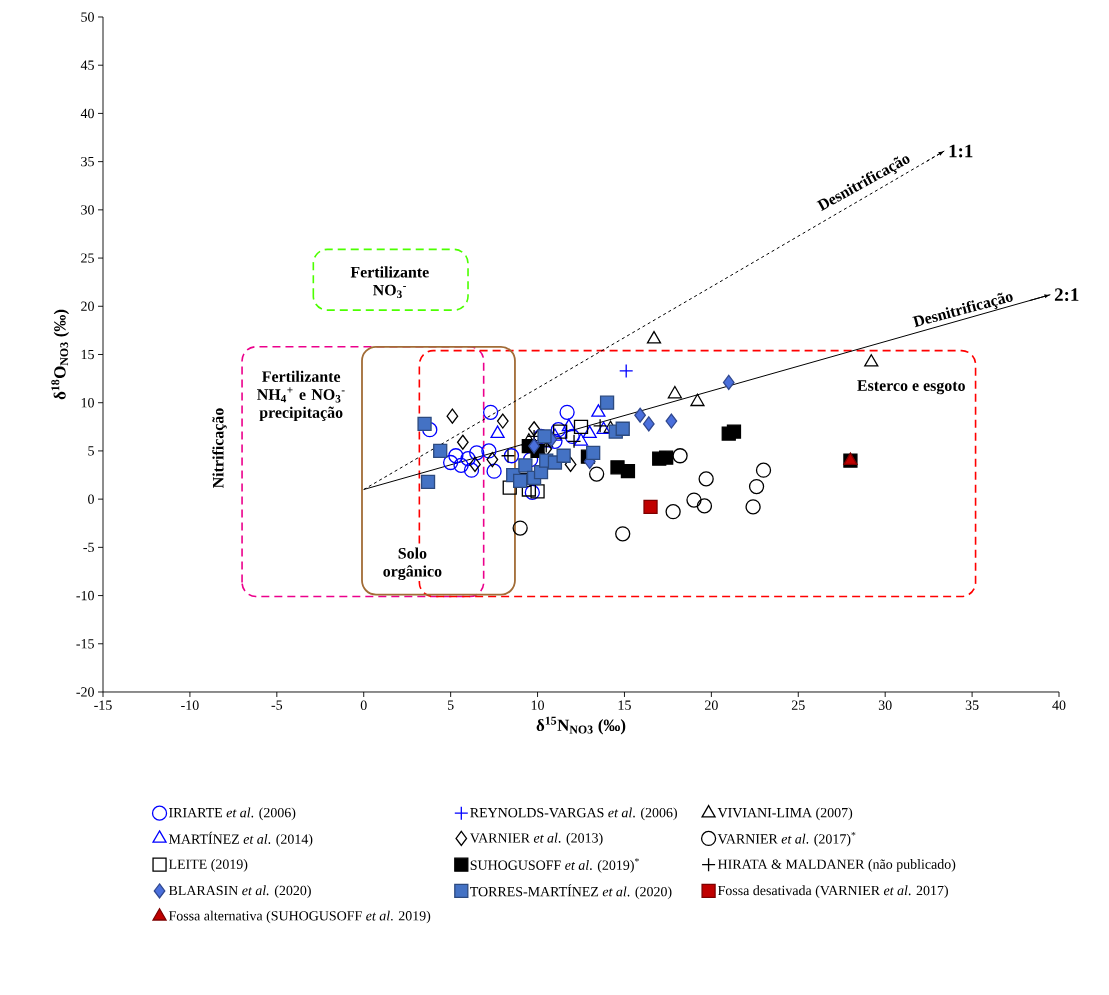  Describe the element at coordinates (60, 354) in the screenshot. I see `y-axis-title: δ$^{18}$O$_{NO3}$ (‰)` at that location.